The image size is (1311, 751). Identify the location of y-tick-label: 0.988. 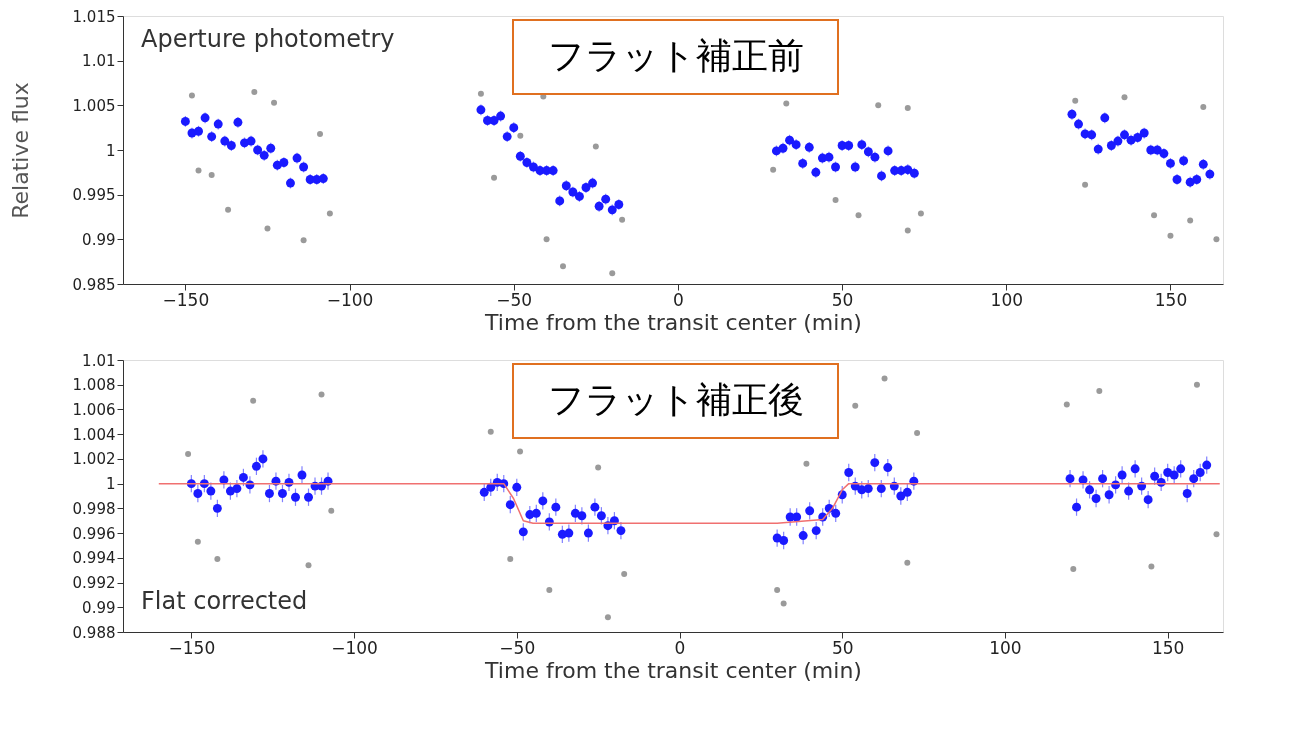
(94, 632).